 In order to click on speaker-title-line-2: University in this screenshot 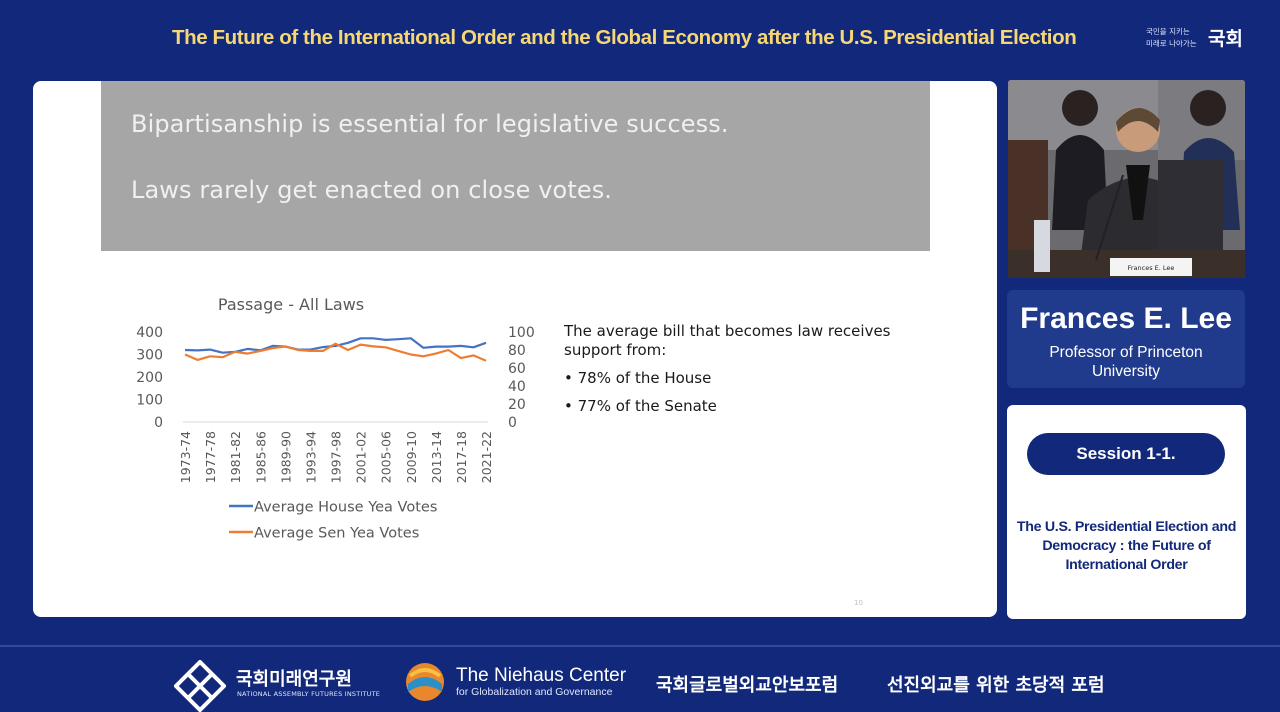, I will do `click(1126, 371)`.